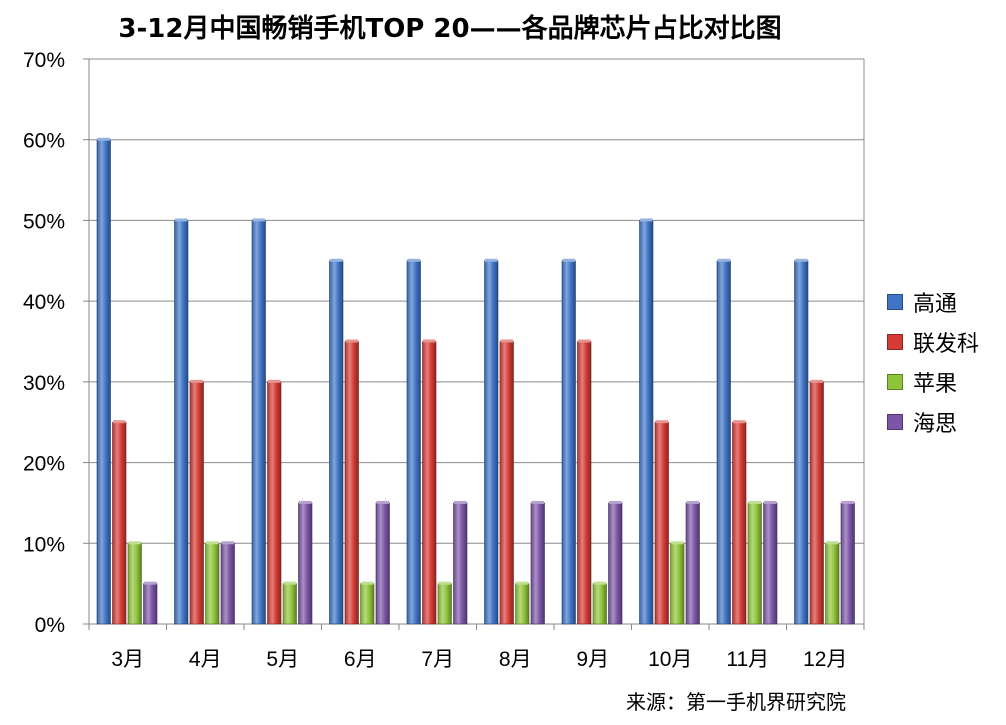  What do you see at coordinates (515, 659) in the screenshot?
I see `x-tick-label: 8月` at bounding box center [515, 659].